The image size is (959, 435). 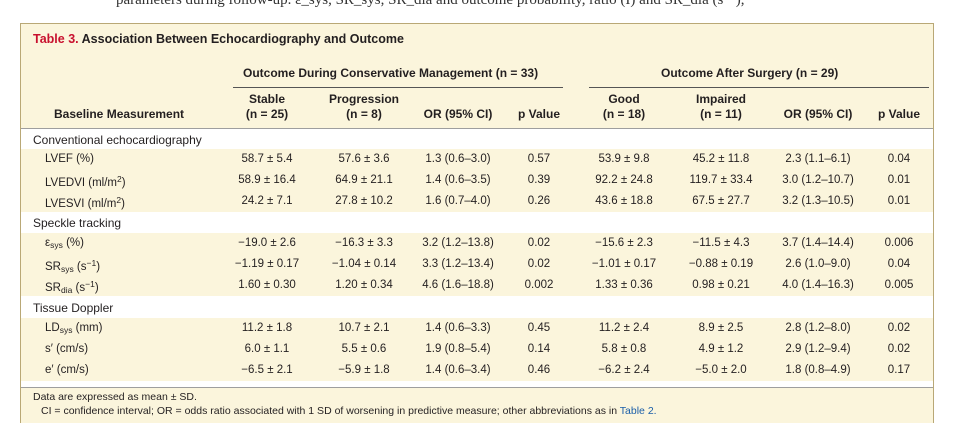 I want to click on cell-progression: 10.7 ± 2.1, so click(x=364, y=328).